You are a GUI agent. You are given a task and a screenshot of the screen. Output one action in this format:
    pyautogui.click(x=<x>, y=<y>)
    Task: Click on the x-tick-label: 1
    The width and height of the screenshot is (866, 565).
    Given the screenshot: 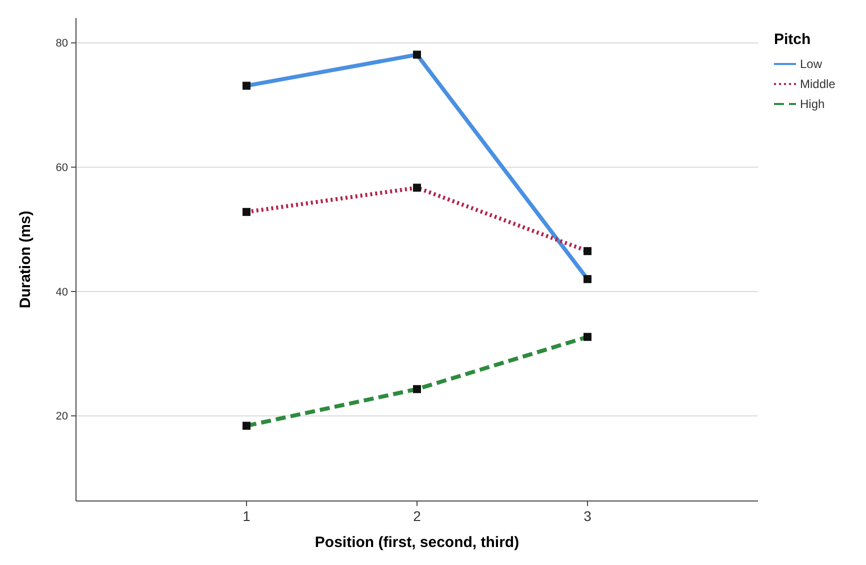 What is the action you would take?
    pyautogui.click(x=246, y=516)
    